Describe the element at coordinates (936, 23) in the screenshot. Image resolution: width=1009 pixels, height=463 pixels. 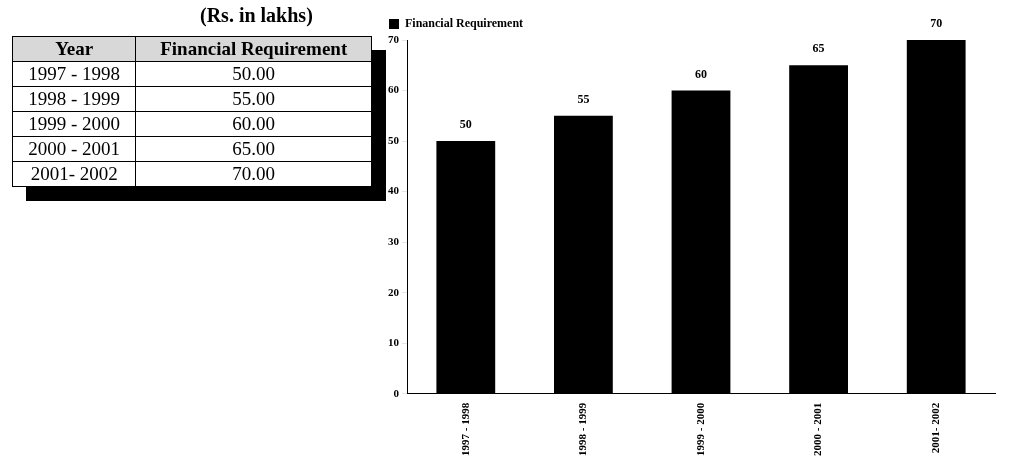
I see `data-label: 70` at that location.